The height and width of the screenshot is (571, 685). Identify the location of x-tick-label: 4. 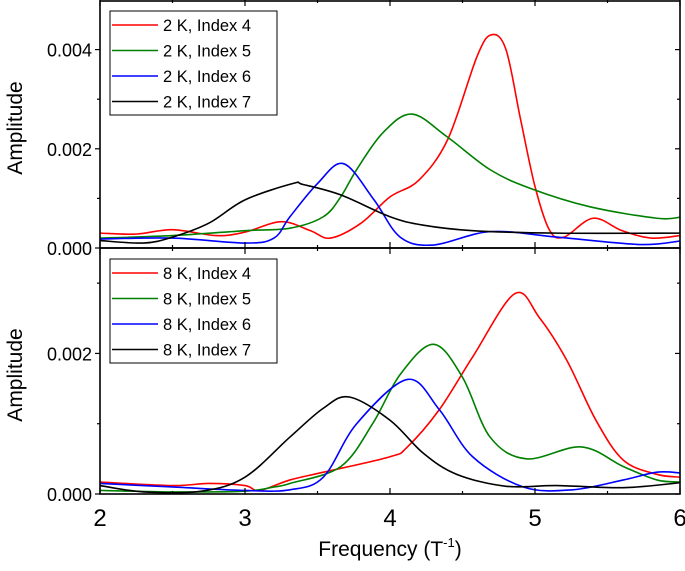
(389, 518).